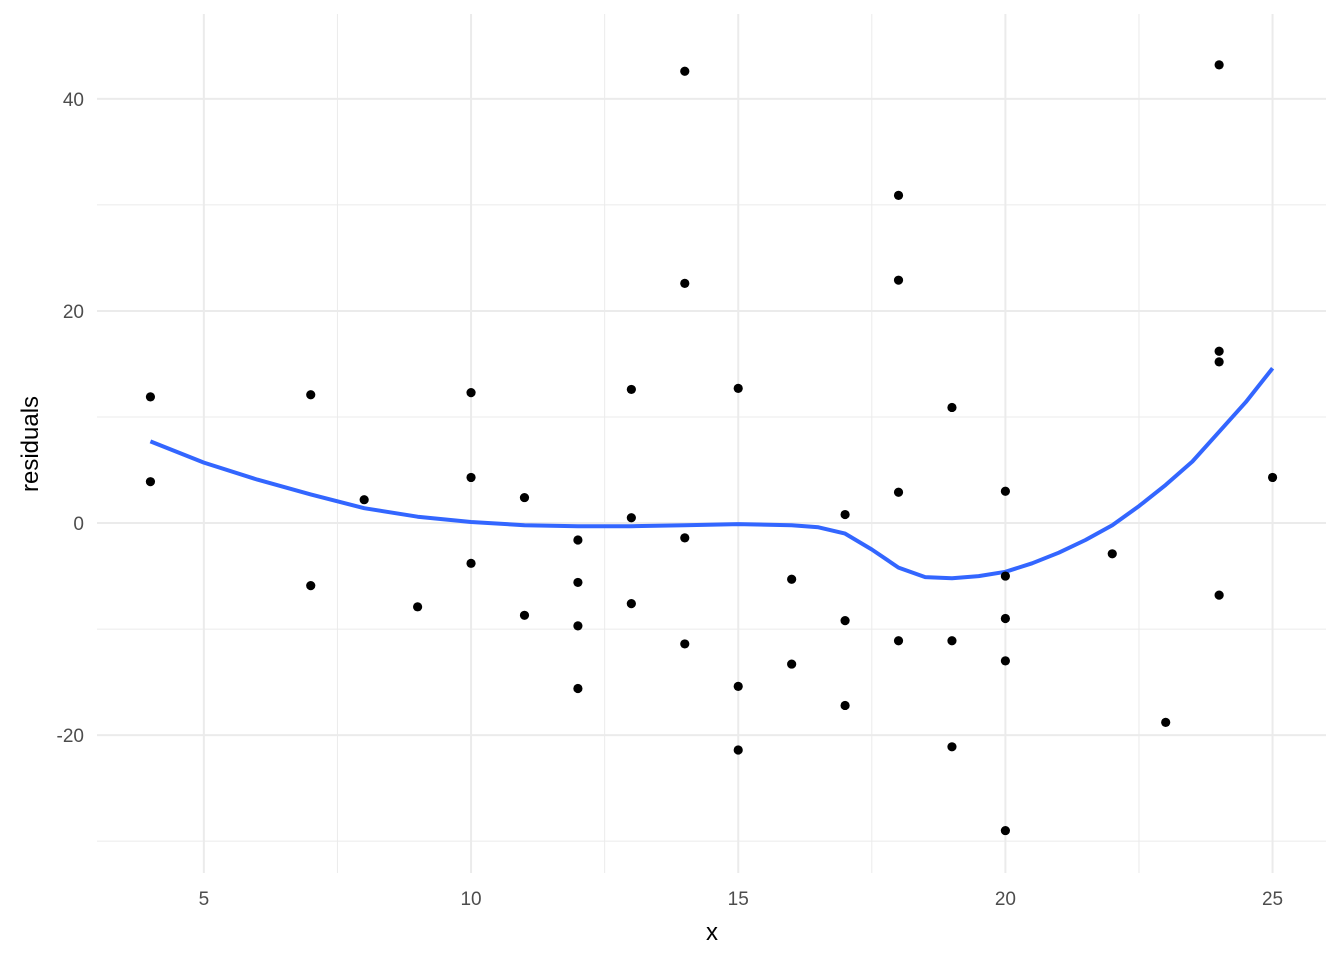 This screenshot has height=960, width=1344. I want to click on y-axis-title: residuals, so click(30, 444).